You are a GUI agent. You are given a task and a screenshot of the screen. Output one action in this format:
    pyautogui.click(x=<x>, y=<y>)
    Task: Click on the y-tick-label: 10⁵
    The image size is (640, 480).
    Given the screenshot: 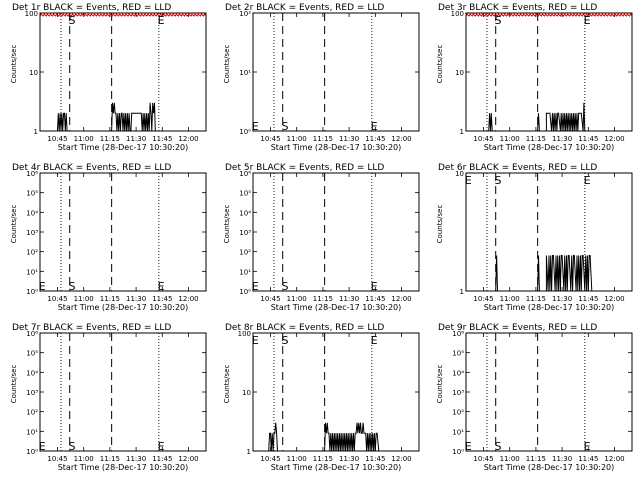 What is the action you would take?
    pyautogui.click(x=32, y=354)
    